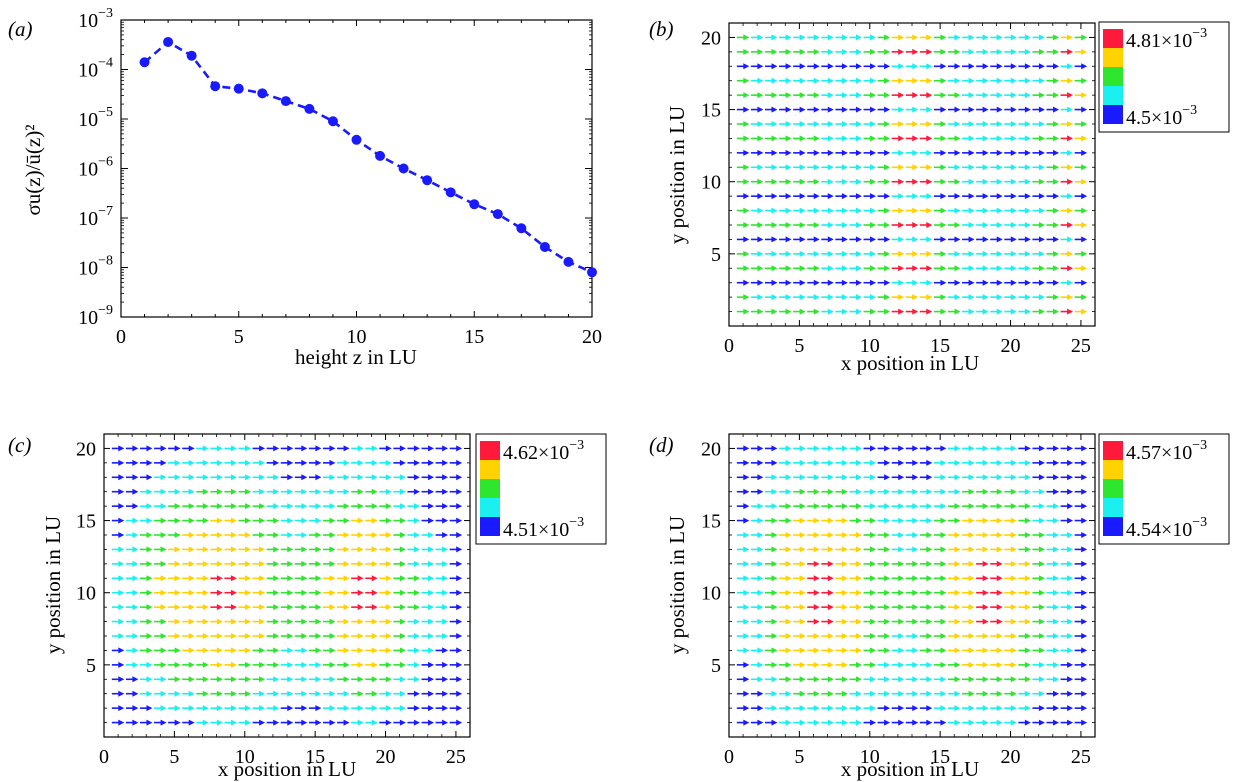 Image resolution: width=1236 pixels, height=782 pixels. What do you see at coordinates (287, 585) in the screenshot?
I see `panel-c-field` at bounding box center [287, 585].